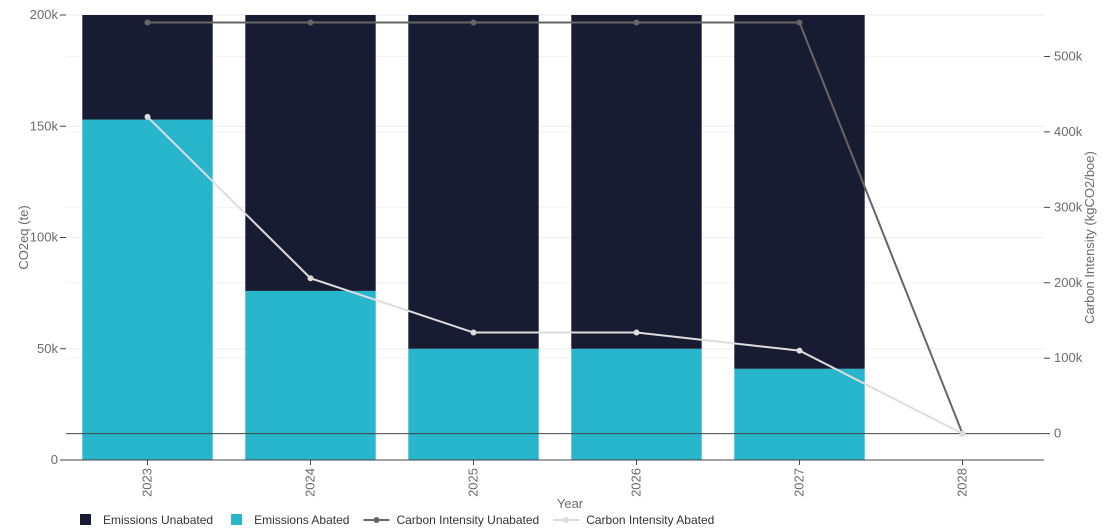  Describe the element at coordinates (962, 482) in the screenshot. I see `x-tick-label-2028: 2028` at that location.